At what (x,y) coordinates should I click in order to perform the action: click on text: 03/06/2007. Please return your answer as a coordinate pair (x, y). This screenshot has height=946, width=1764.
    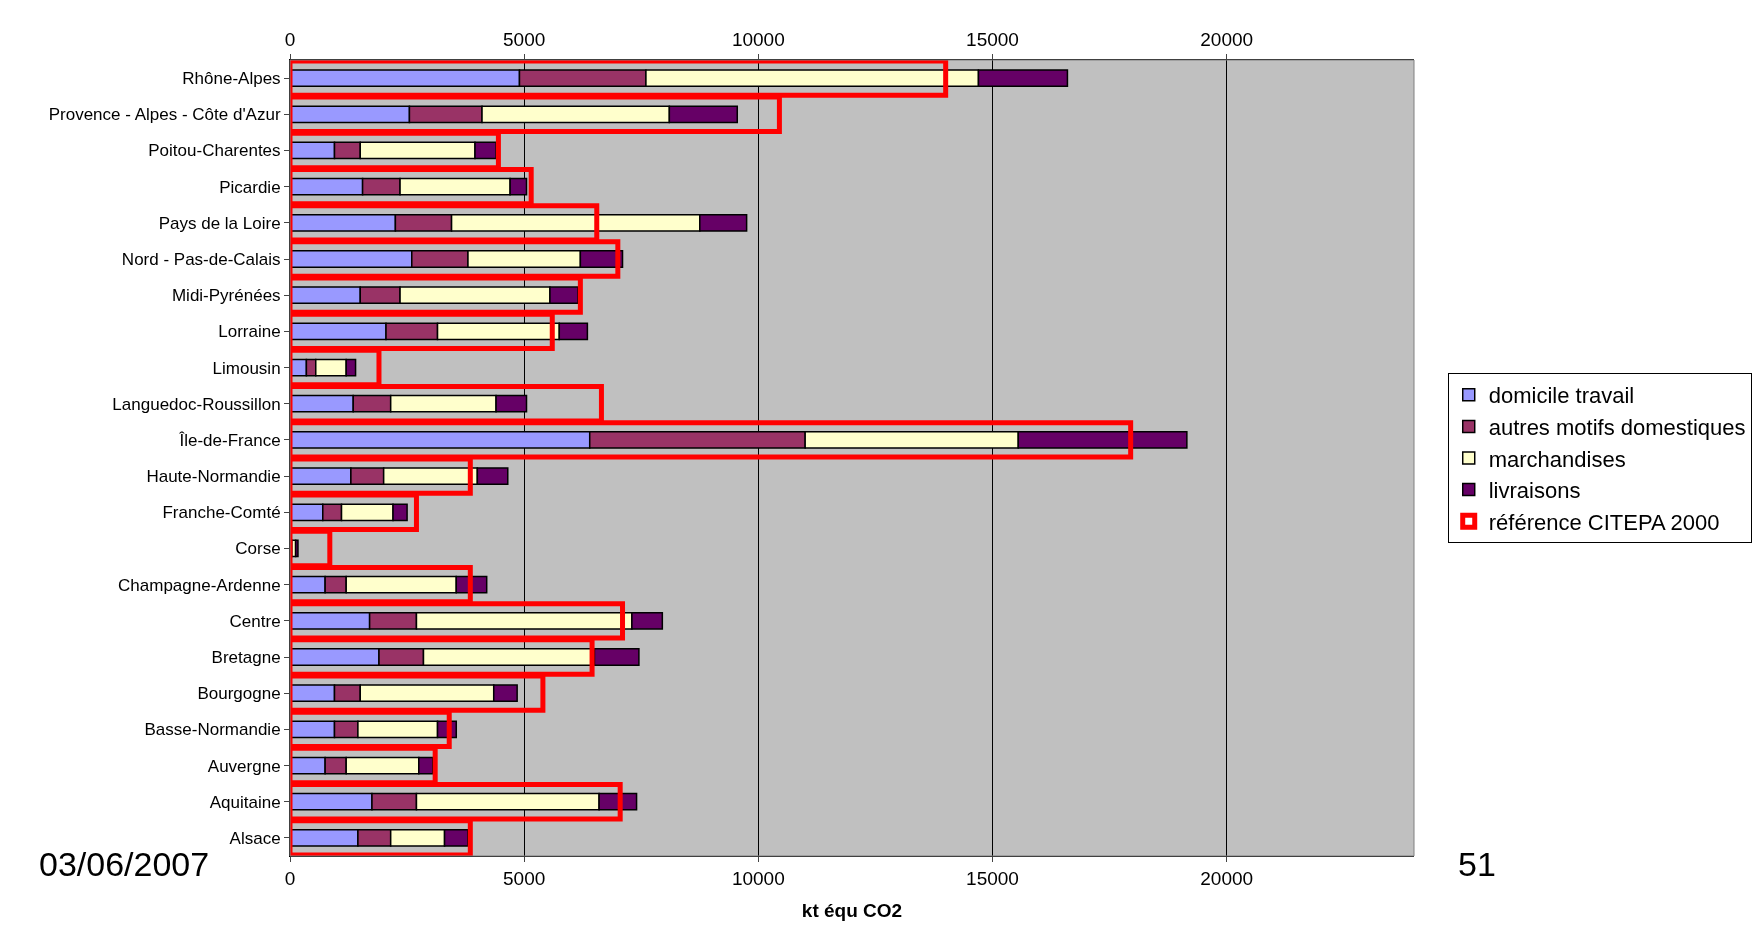
    Looking at the image, I should click on (124, 864).